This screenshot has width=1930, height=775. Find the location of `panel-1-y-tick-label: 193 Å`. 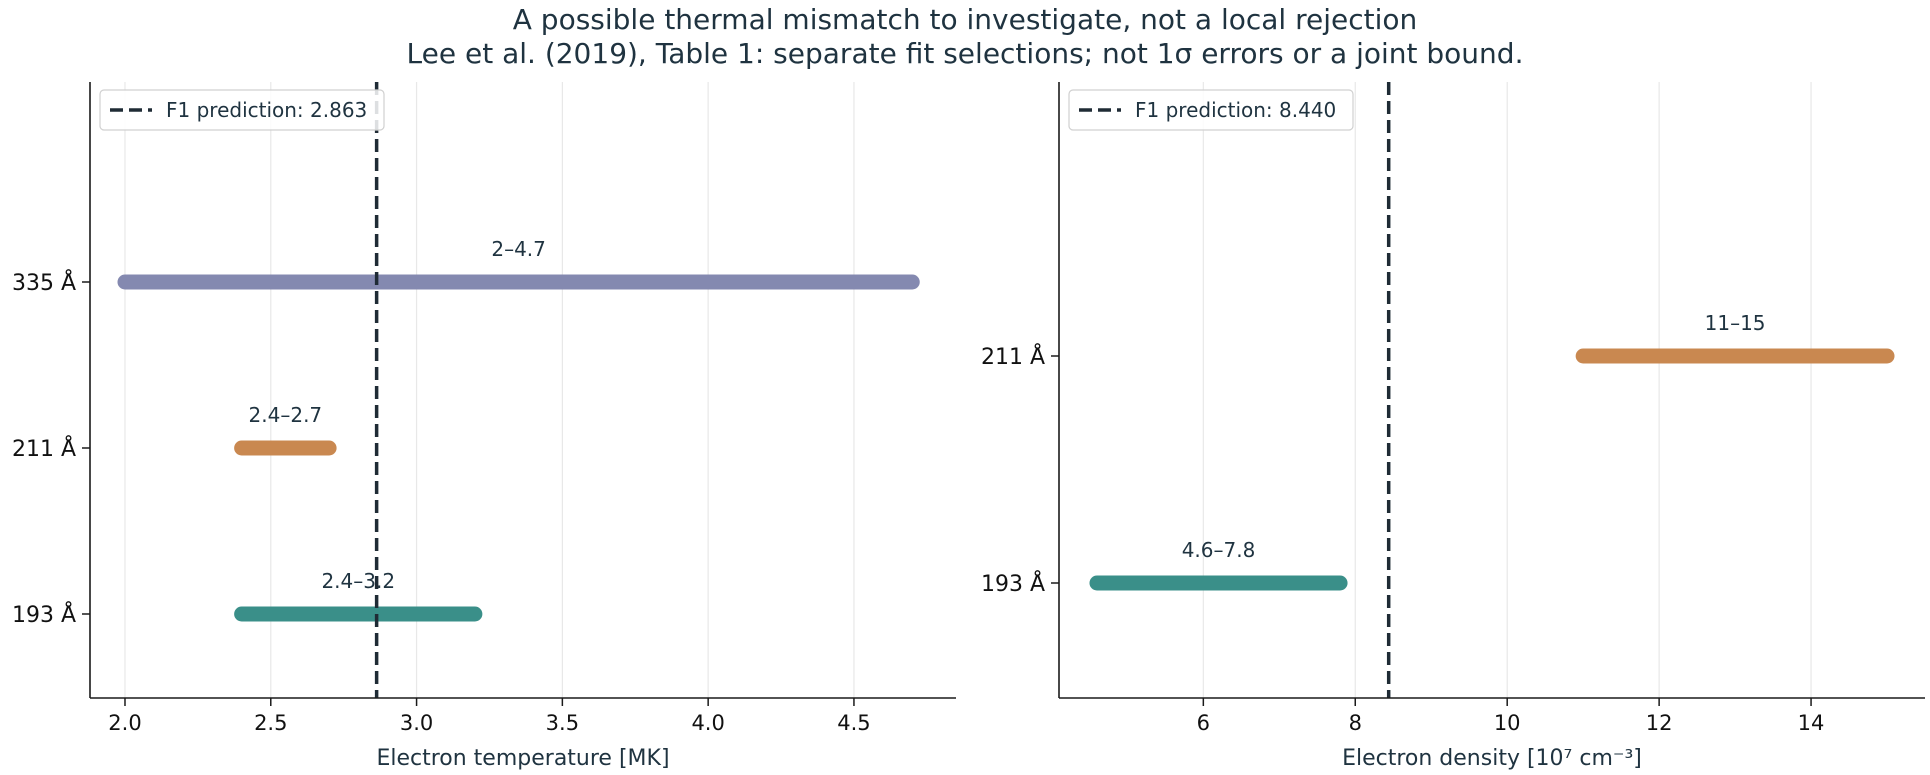

panel-1-y-tick-label: 193 Å is located at coordinates (44, 614).